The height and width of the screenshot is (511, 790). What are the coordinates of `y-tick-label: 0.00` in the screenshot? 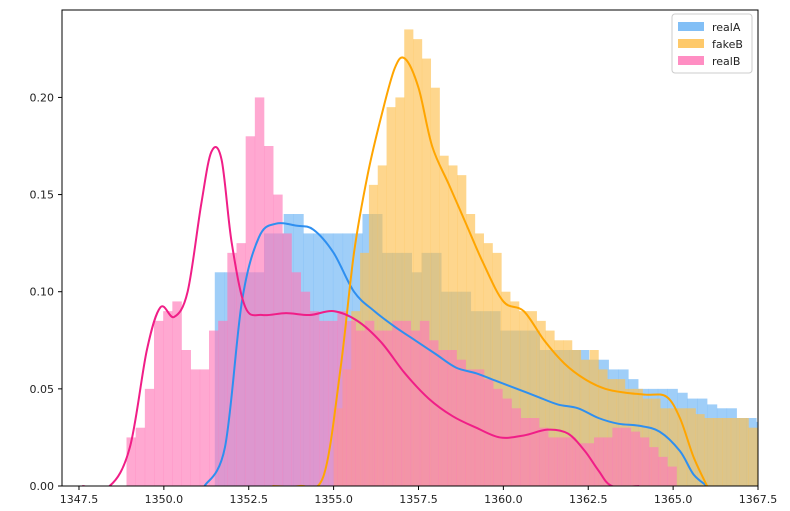 It's located at (42, 486).